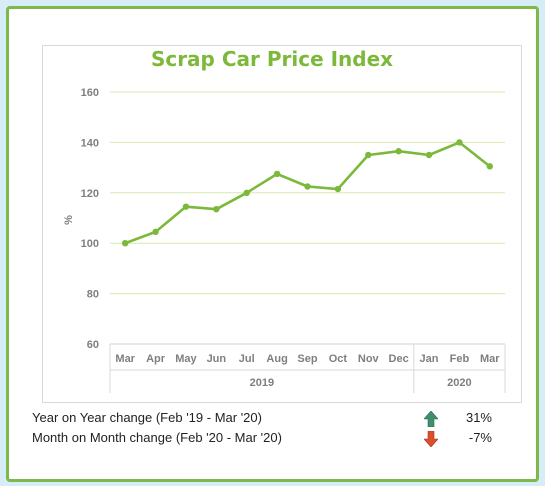 Image resolution: width=545 pixels, height=486 pixels. I want to click on year-group-label: 2019, so click(262, 383).